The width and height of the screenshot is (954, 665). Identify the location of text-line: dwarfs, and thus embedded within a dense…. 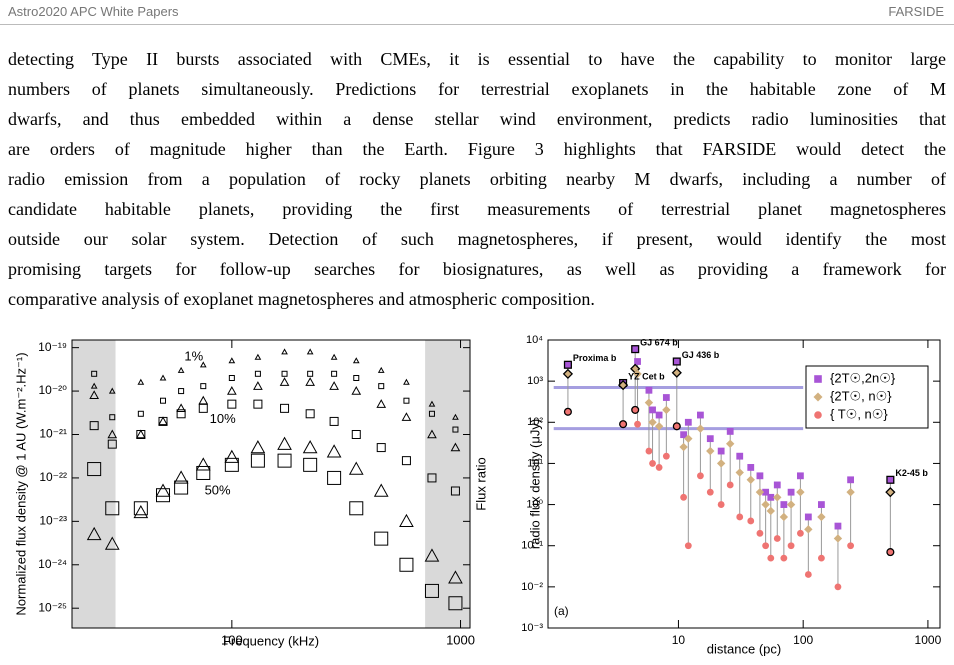
(477, 119).